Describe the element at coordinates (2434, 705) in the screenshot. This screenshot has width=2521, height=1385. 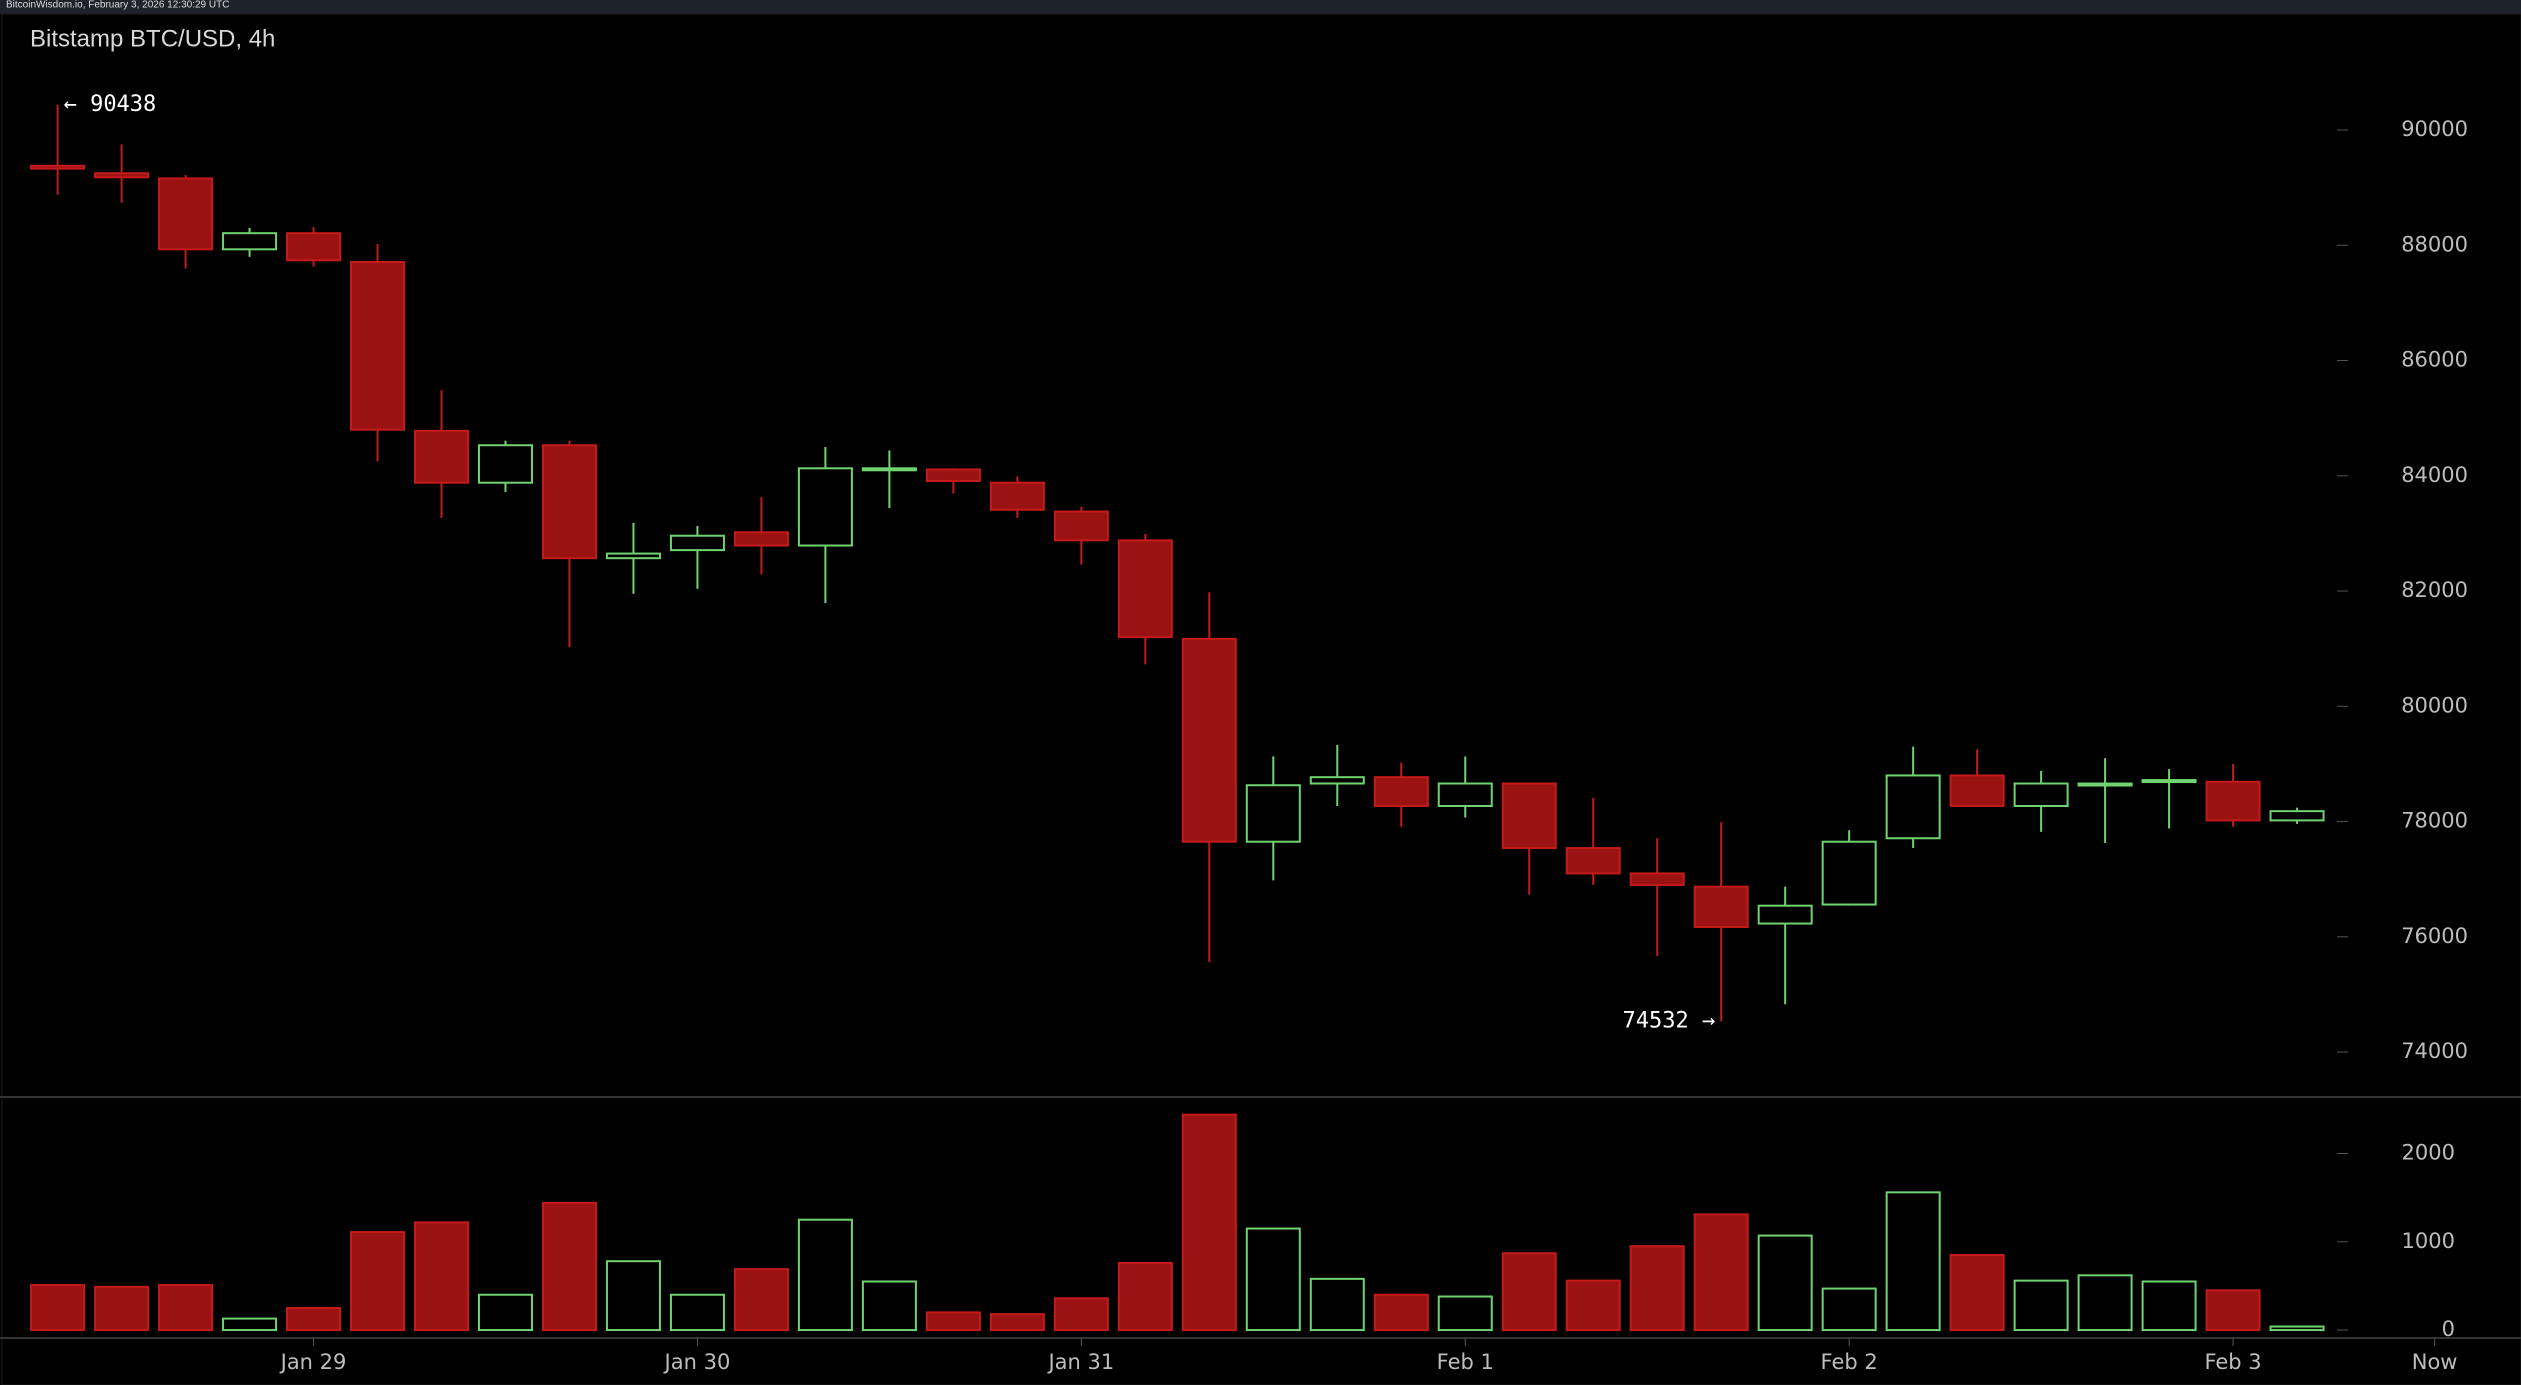
I see `y-tick-label: 80000` at that location.